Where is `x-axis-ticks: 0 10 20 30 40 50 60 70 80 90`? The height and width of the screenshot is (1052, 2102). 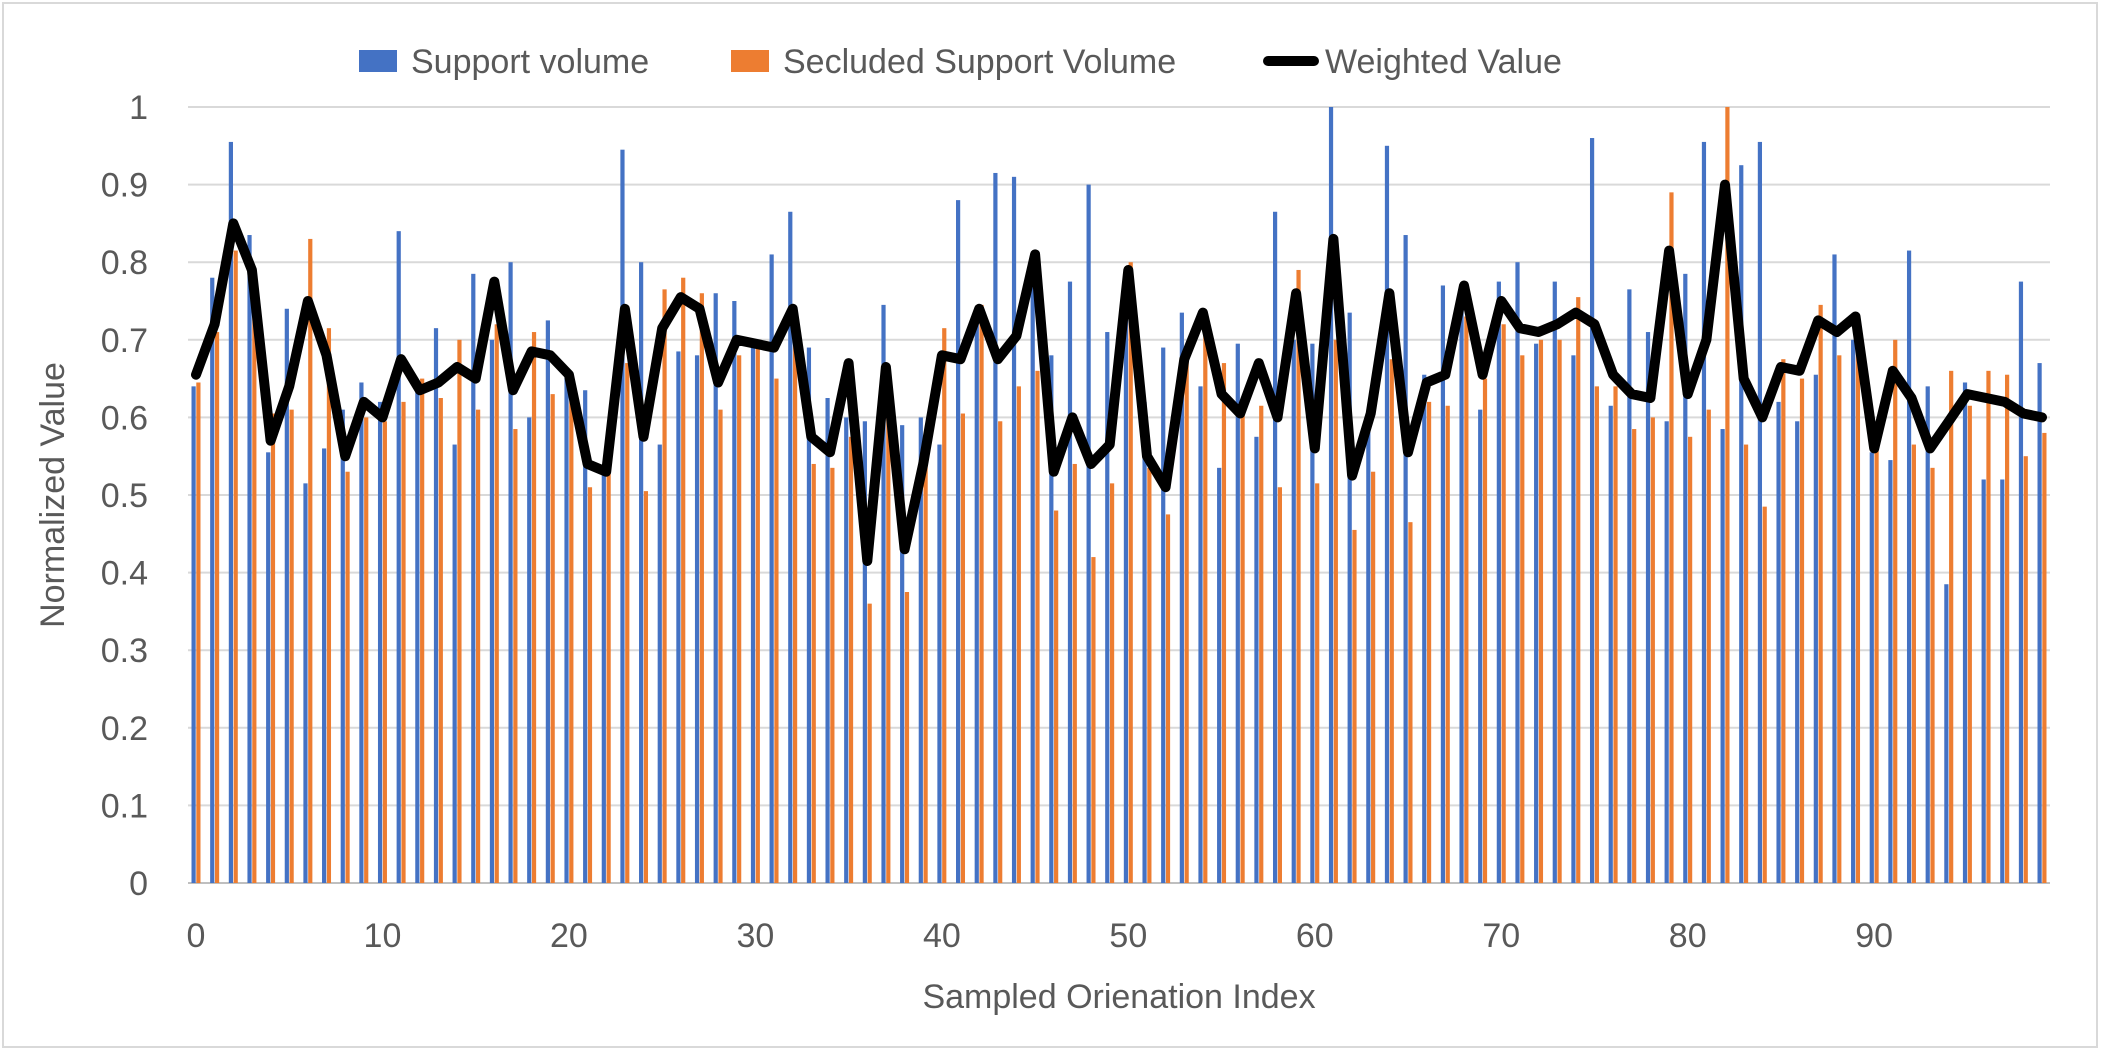
x-axis-ticks: 0 10 20 30 40 50 60 70 80 90 is located at coordinates (1040, 936).